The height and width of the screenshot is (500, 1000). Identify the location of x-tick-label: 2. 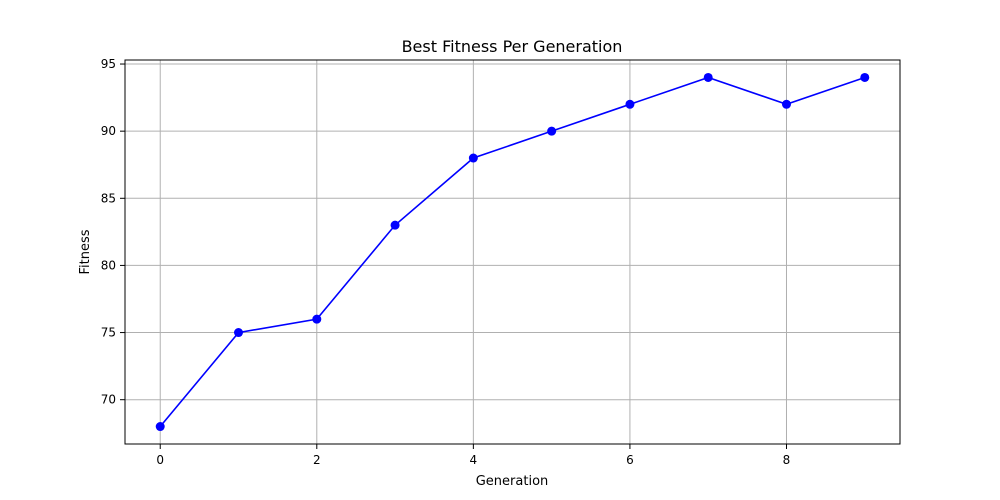
(317, 460).